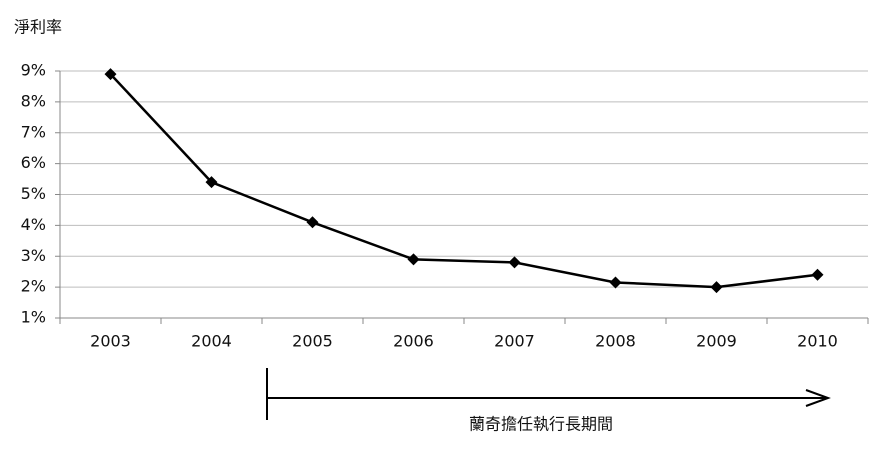 The height and width of the screenshot is (450, 888). What do you see at coordinates (818, 398) in the screenshot?
I see `arrow-head` at bounding box center [818, 398].